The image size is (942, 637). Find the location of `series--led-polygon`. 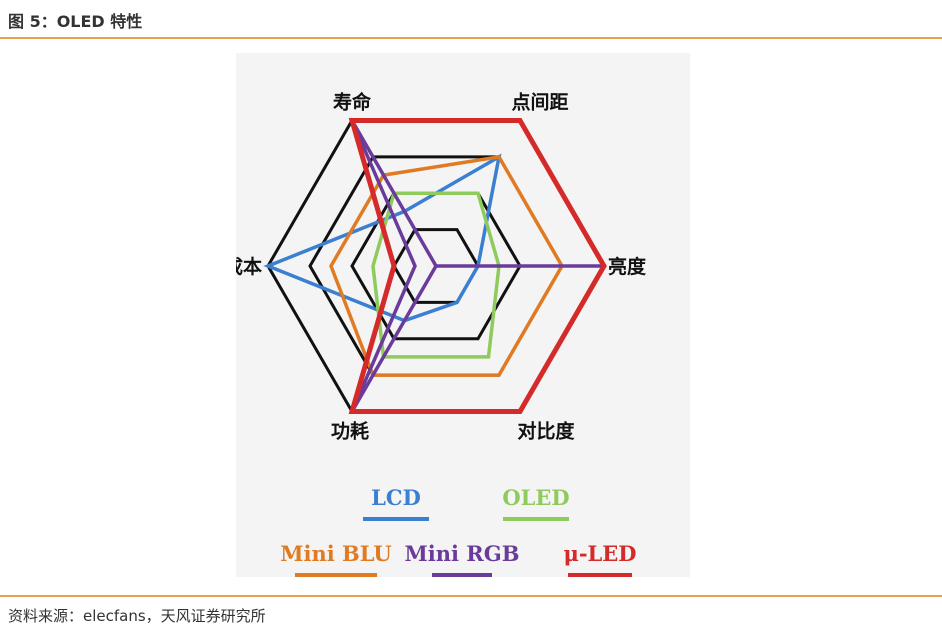

series--led-polygon is located at coordinates (477, 266).